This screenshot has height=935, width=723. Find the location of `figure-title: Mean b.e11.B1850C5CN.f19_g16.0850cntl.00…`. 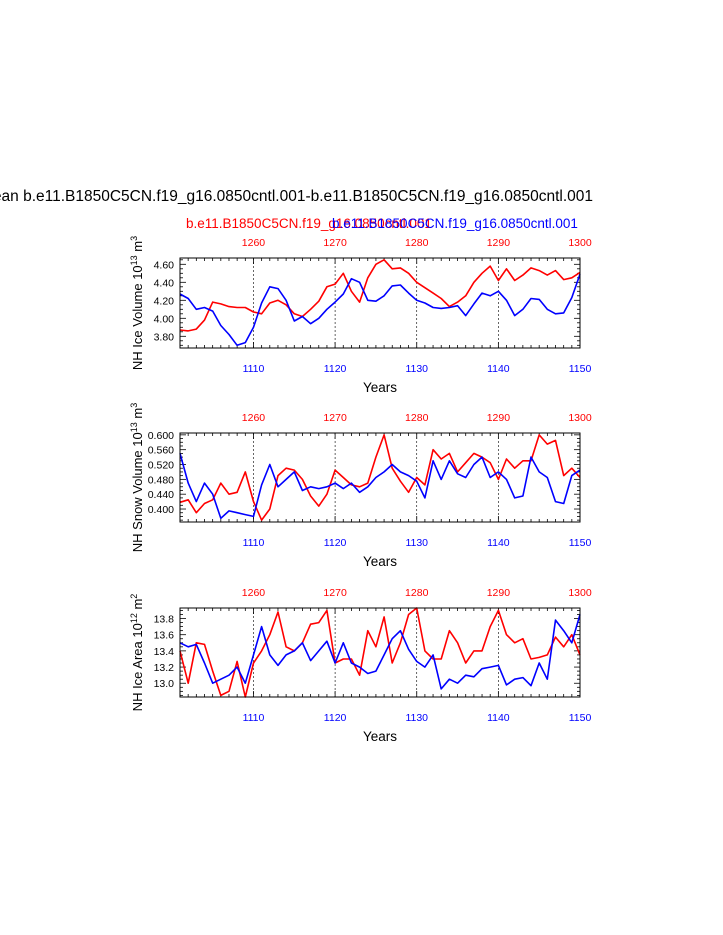

figure-title: Mean b.e11.B1850C5CN.f19_g16.0850cntl.00… is located at coordinates (296, 196).